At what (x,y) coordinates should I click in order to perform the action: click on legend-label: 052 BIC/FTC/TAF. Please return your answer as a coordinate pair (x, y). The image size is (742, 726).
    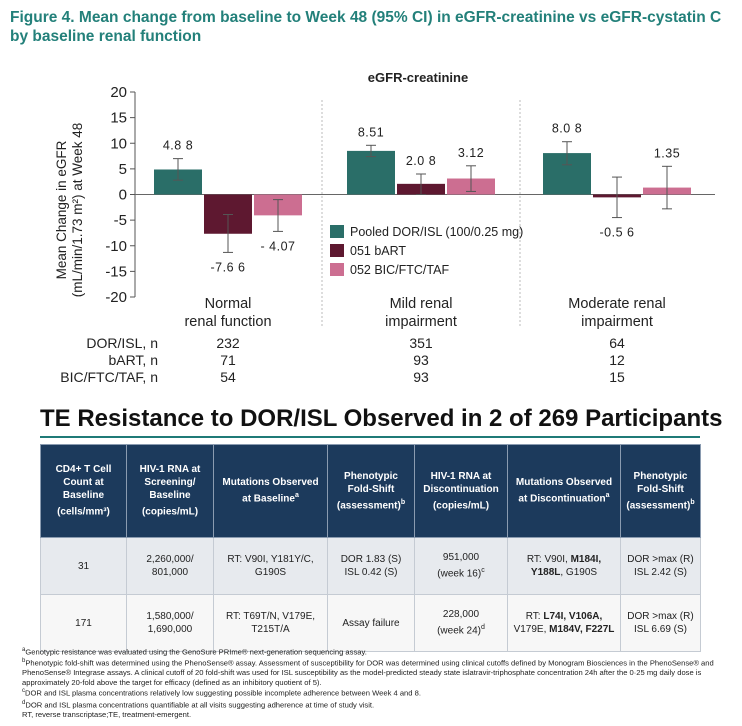
    Looking at the image, I should click on (399, 270).